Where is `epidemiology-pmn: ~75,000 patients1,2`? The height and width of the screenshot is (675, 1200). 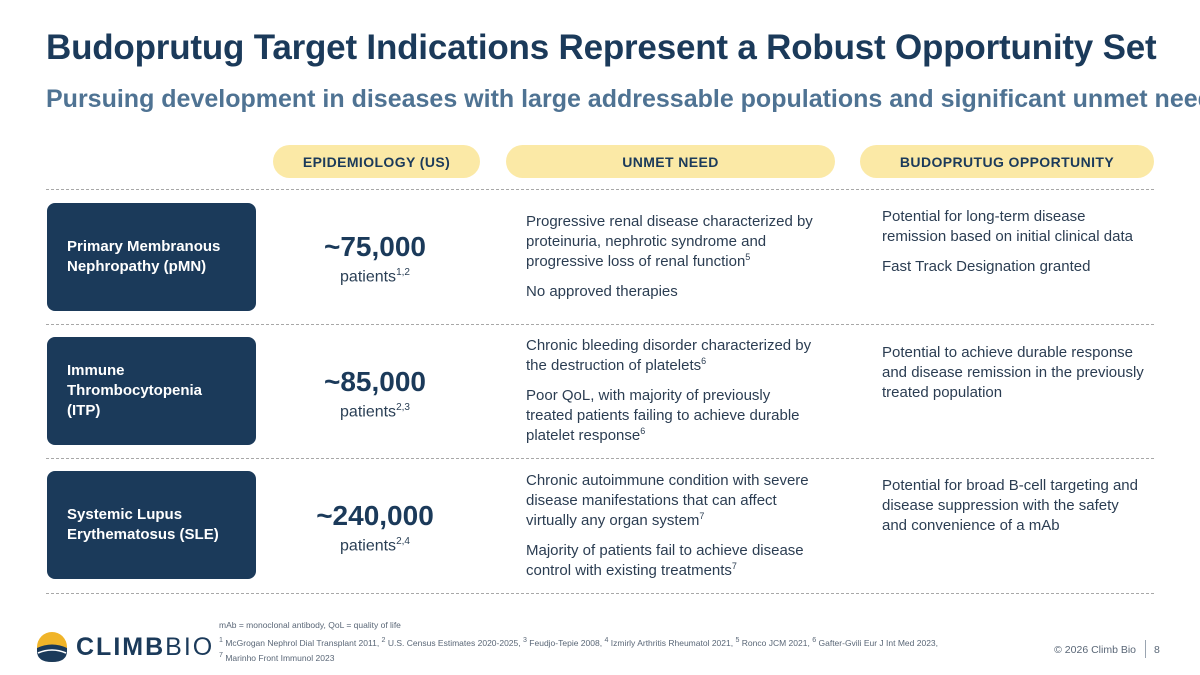 epidemiology-pmn: ~75,000 patients1,2 is located at coordinates (375, 258).